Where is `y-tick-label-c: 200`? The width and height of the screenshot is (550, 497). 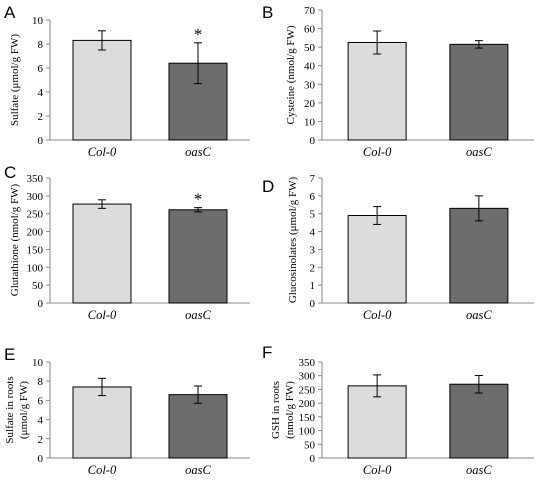
y-tick-label-c: 200 is located at coordinates (35, 233).